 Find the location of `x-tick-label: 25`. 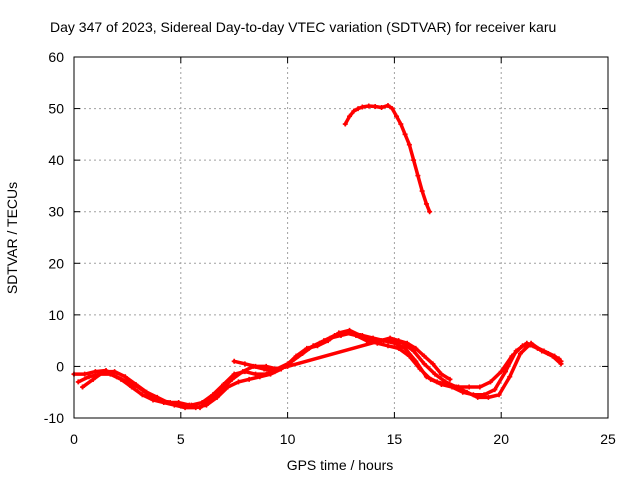

x-tick-label: 25 is located at coordinates (608, 439).